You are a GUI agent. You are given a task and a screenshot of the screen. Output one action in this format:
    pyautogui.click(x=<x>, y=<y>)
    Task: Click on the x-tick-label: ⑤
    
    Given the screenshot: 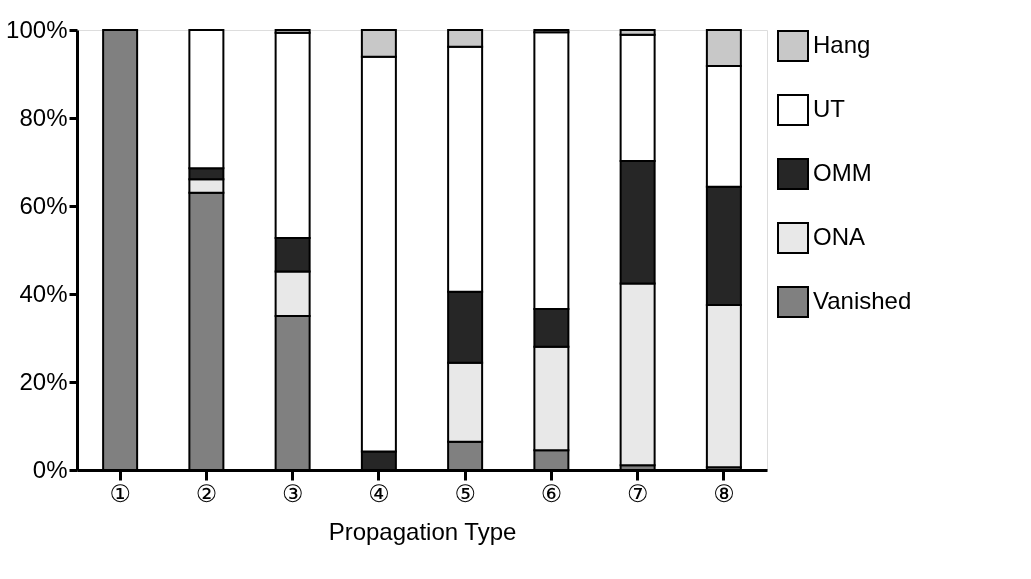 What is the action you would take?
    pyautogui.click(x=465, y=493)
    